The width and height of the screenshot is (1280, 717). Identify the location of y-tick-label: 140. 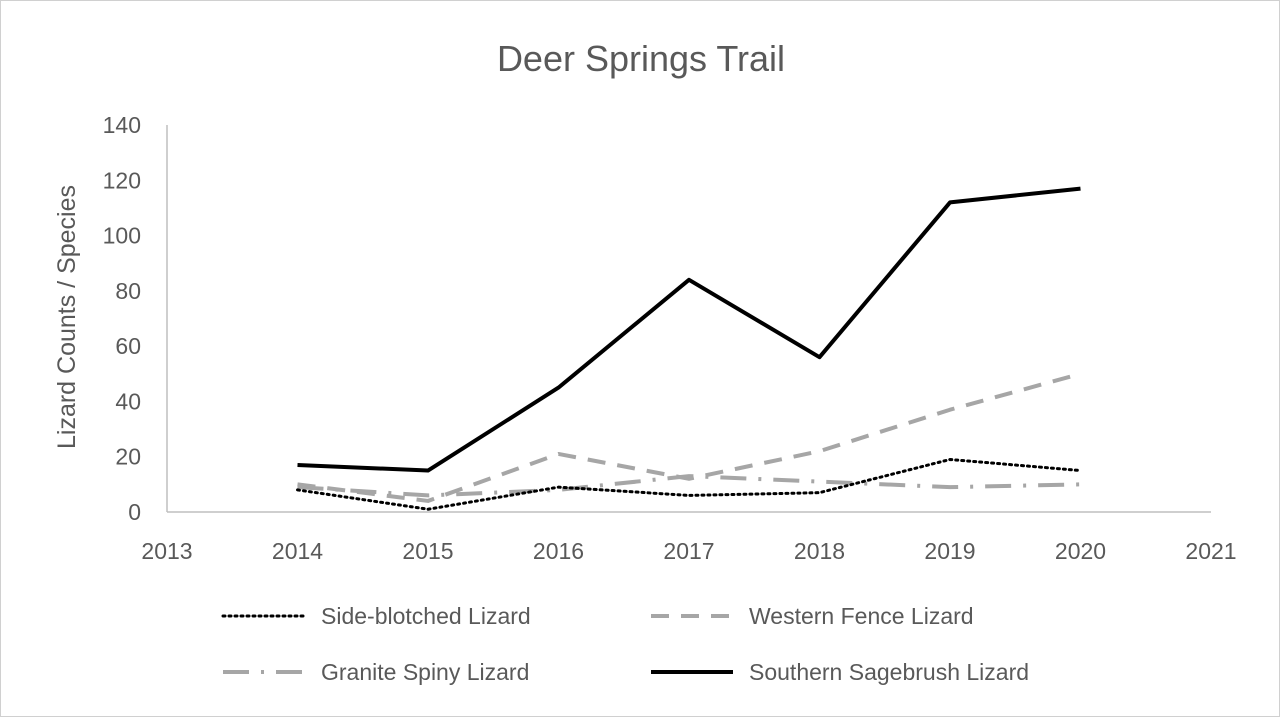
(122, 125).